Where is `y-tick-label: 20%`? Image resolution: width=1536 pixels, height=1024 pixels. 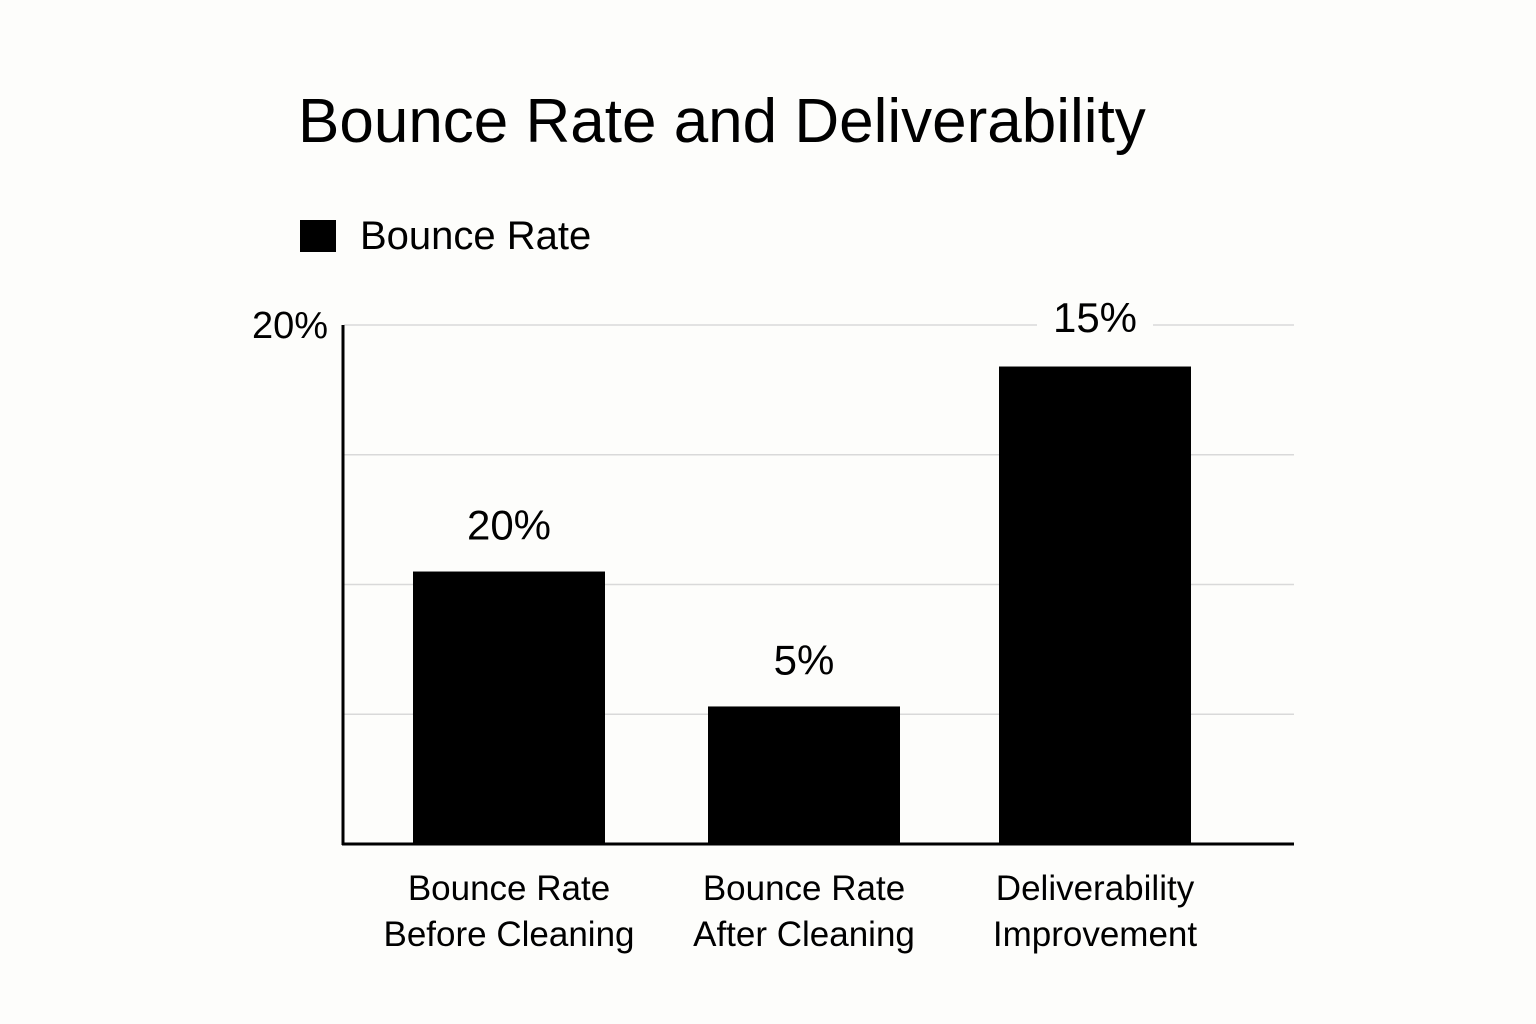
y-tick-label: 20% is located at coordinates (290, 326).